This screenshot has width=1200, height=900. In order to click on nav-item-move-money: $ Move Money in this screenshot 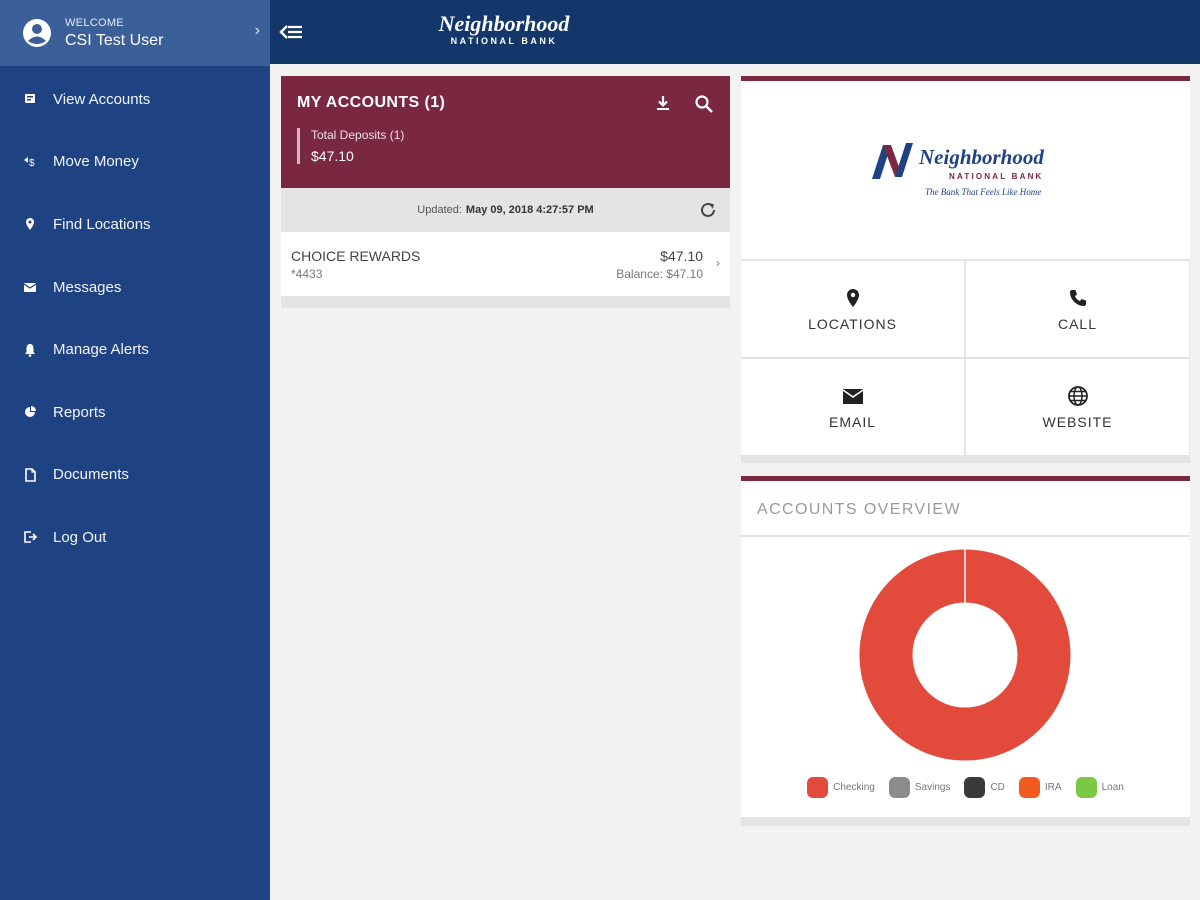, I will do `click(135, 162)`.